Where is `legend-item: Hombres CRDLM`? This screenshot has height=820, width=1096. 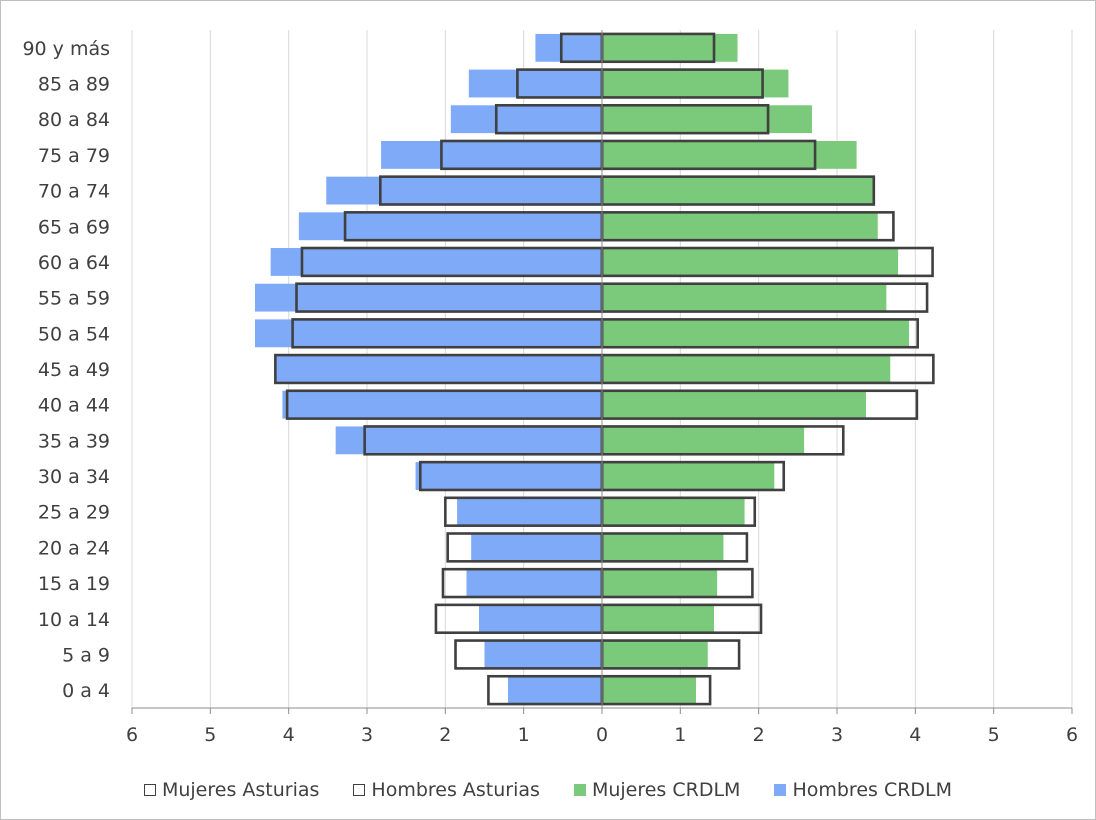
legend-item: Hombres CRDLM is located at coordinates (863, 790).